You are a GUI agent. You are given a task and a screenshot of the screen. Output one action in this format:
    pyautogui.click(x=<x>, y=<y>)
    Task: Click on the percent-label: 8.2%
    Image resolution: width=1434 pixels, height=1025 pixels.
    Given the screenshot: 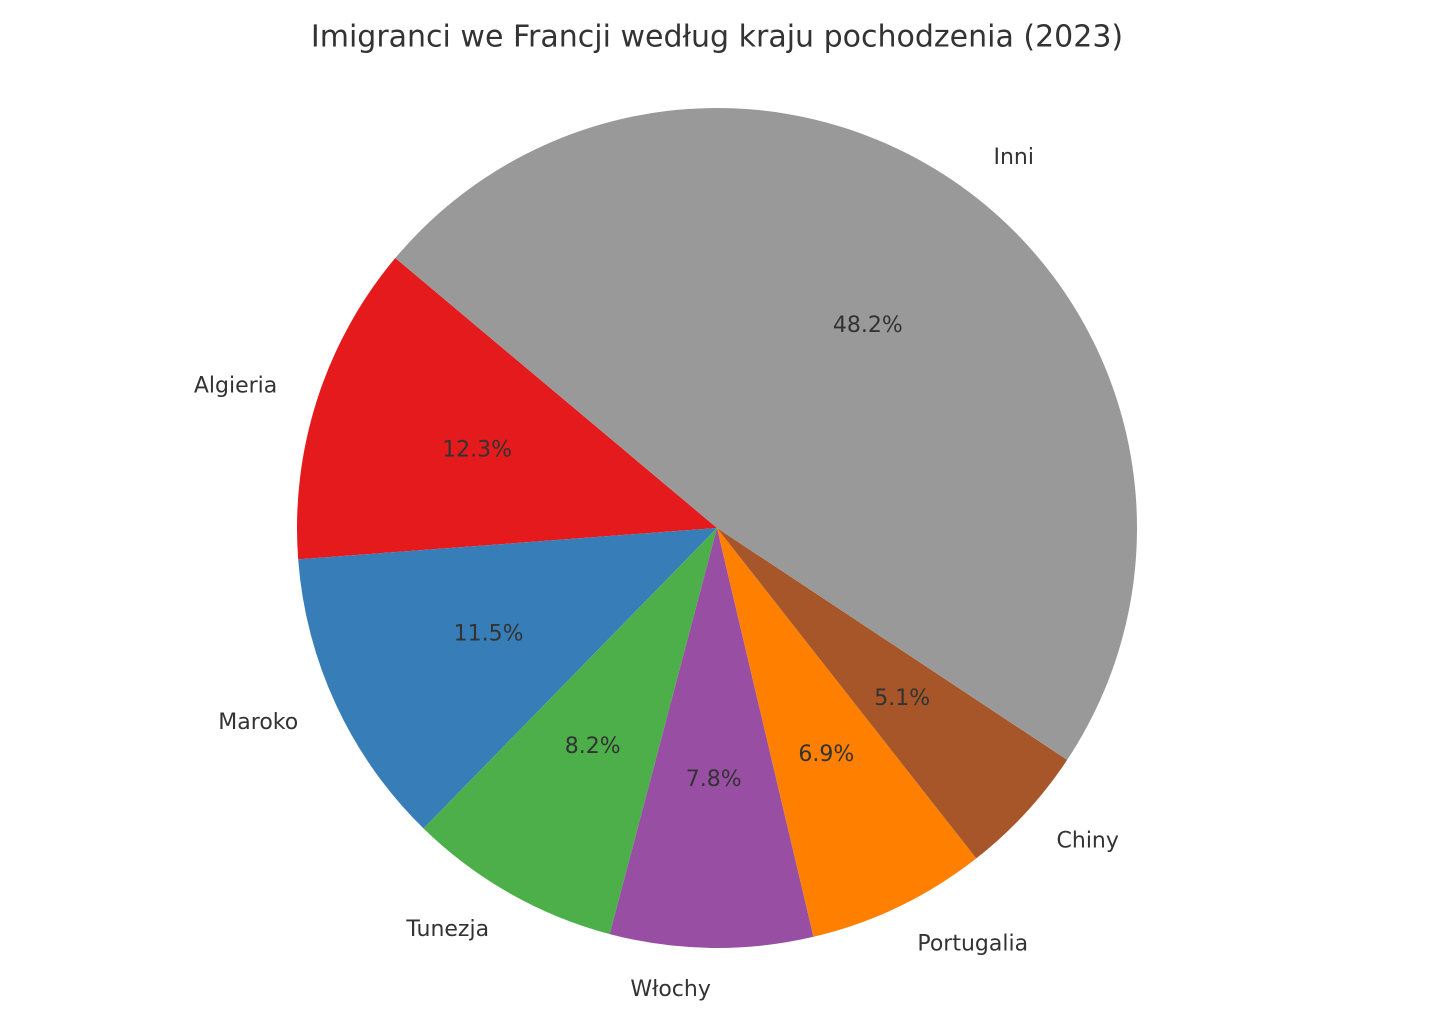 What is the action you would take?
    pyautogui.click(x=593, y=746)
    